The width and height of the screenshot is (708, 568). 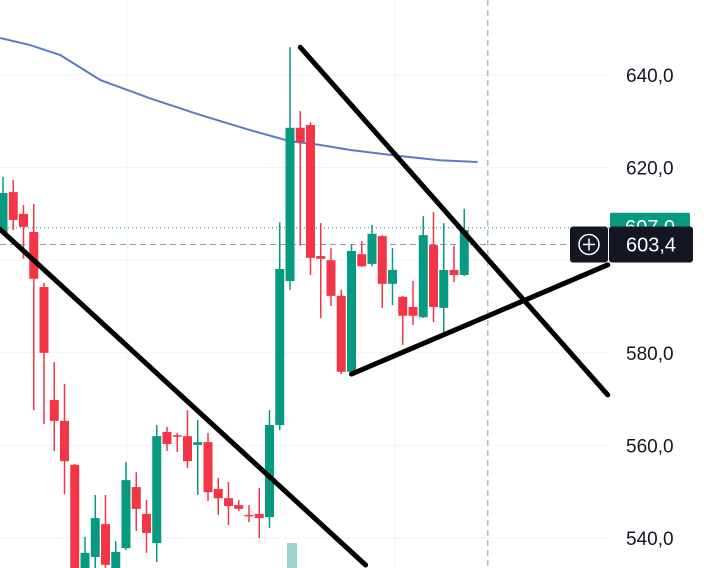 What do you see at coordinates (650, 76) in the screenshot?
I see `price-tick-label: 640,0` at bounding box center [650, 76].